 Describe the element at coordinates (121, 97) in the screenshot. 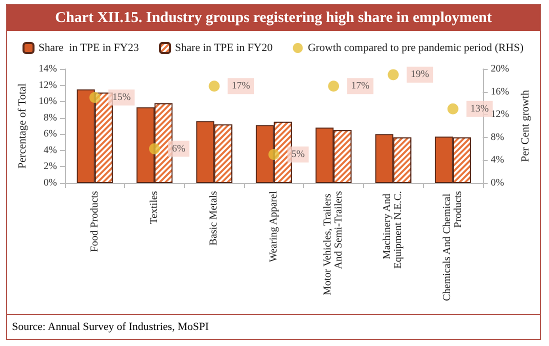

I see `data-label: 15%` at that location.